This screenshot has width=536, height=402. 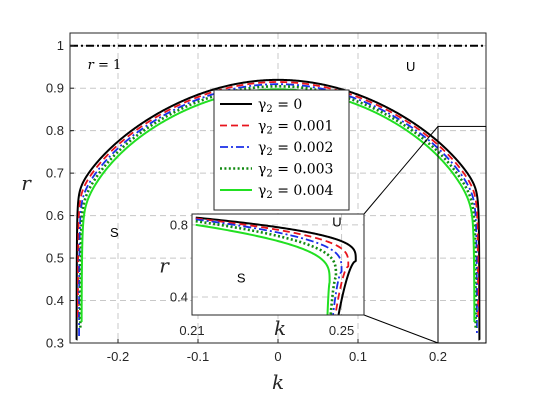 What do you see at coordinates (179, 224) in the screenshot?
I see `inset-y-tick-label: 0.8` at bounding box center [179, 224].